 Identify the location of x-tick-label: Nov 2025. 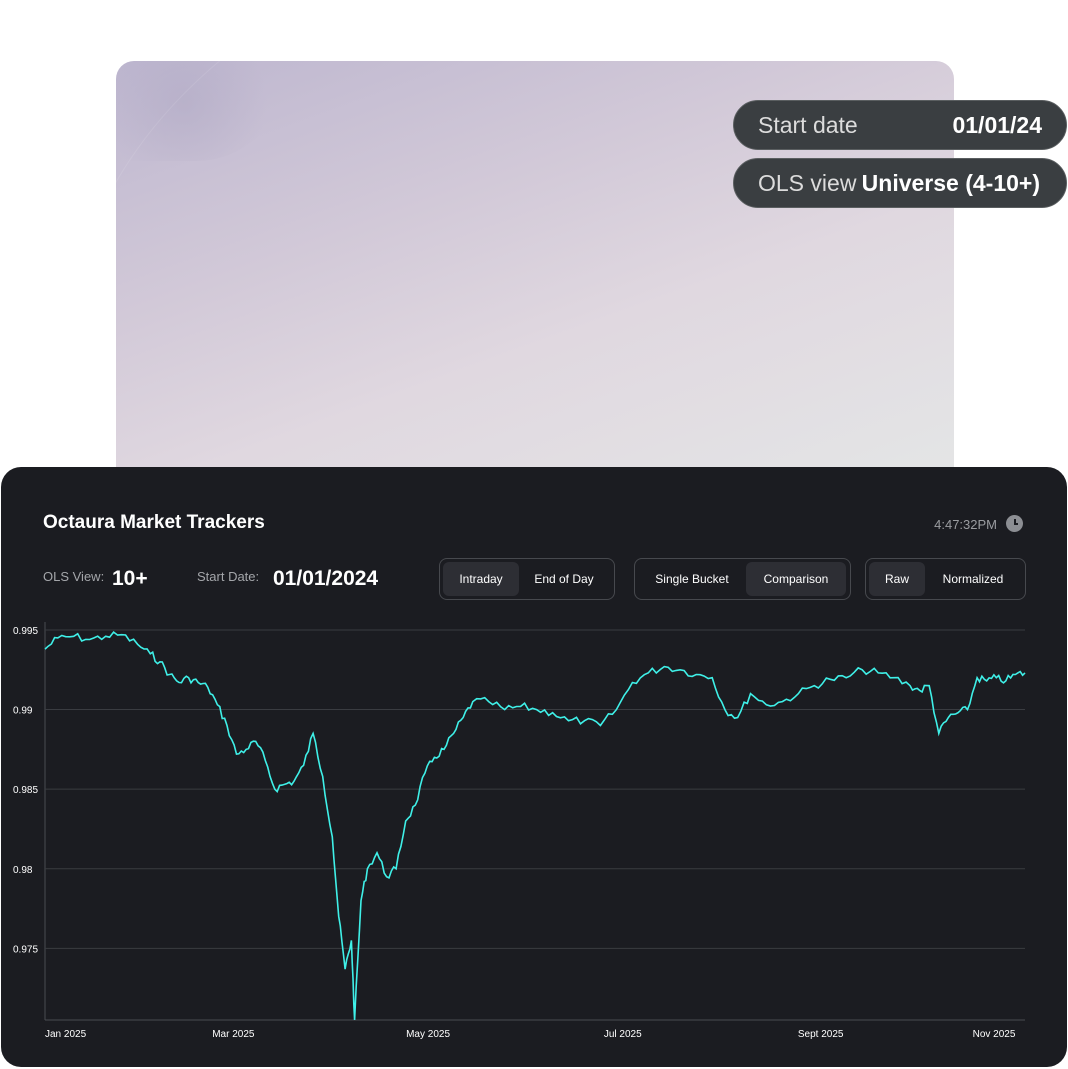
(994, 1034).